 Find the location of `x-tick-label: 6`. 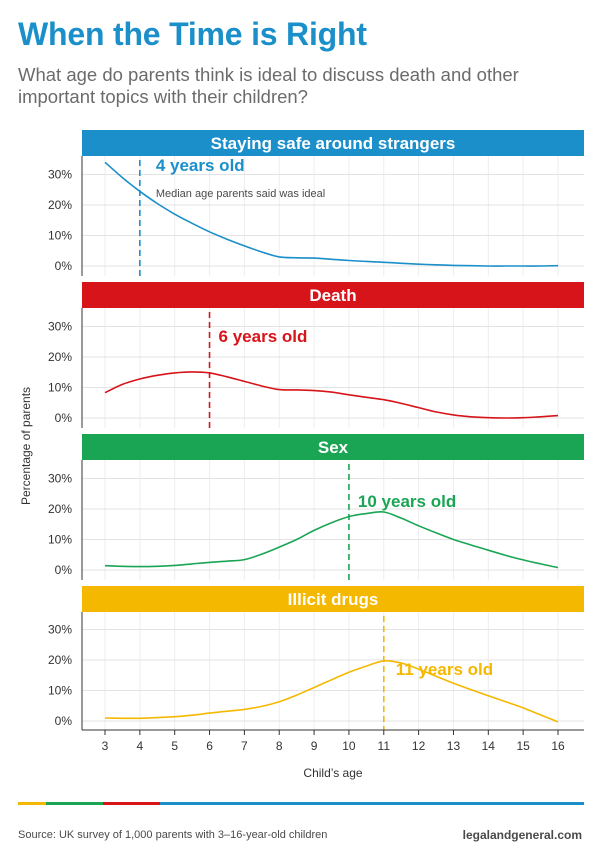

x-tick-label: 6 is located at coordinates (209, 746).